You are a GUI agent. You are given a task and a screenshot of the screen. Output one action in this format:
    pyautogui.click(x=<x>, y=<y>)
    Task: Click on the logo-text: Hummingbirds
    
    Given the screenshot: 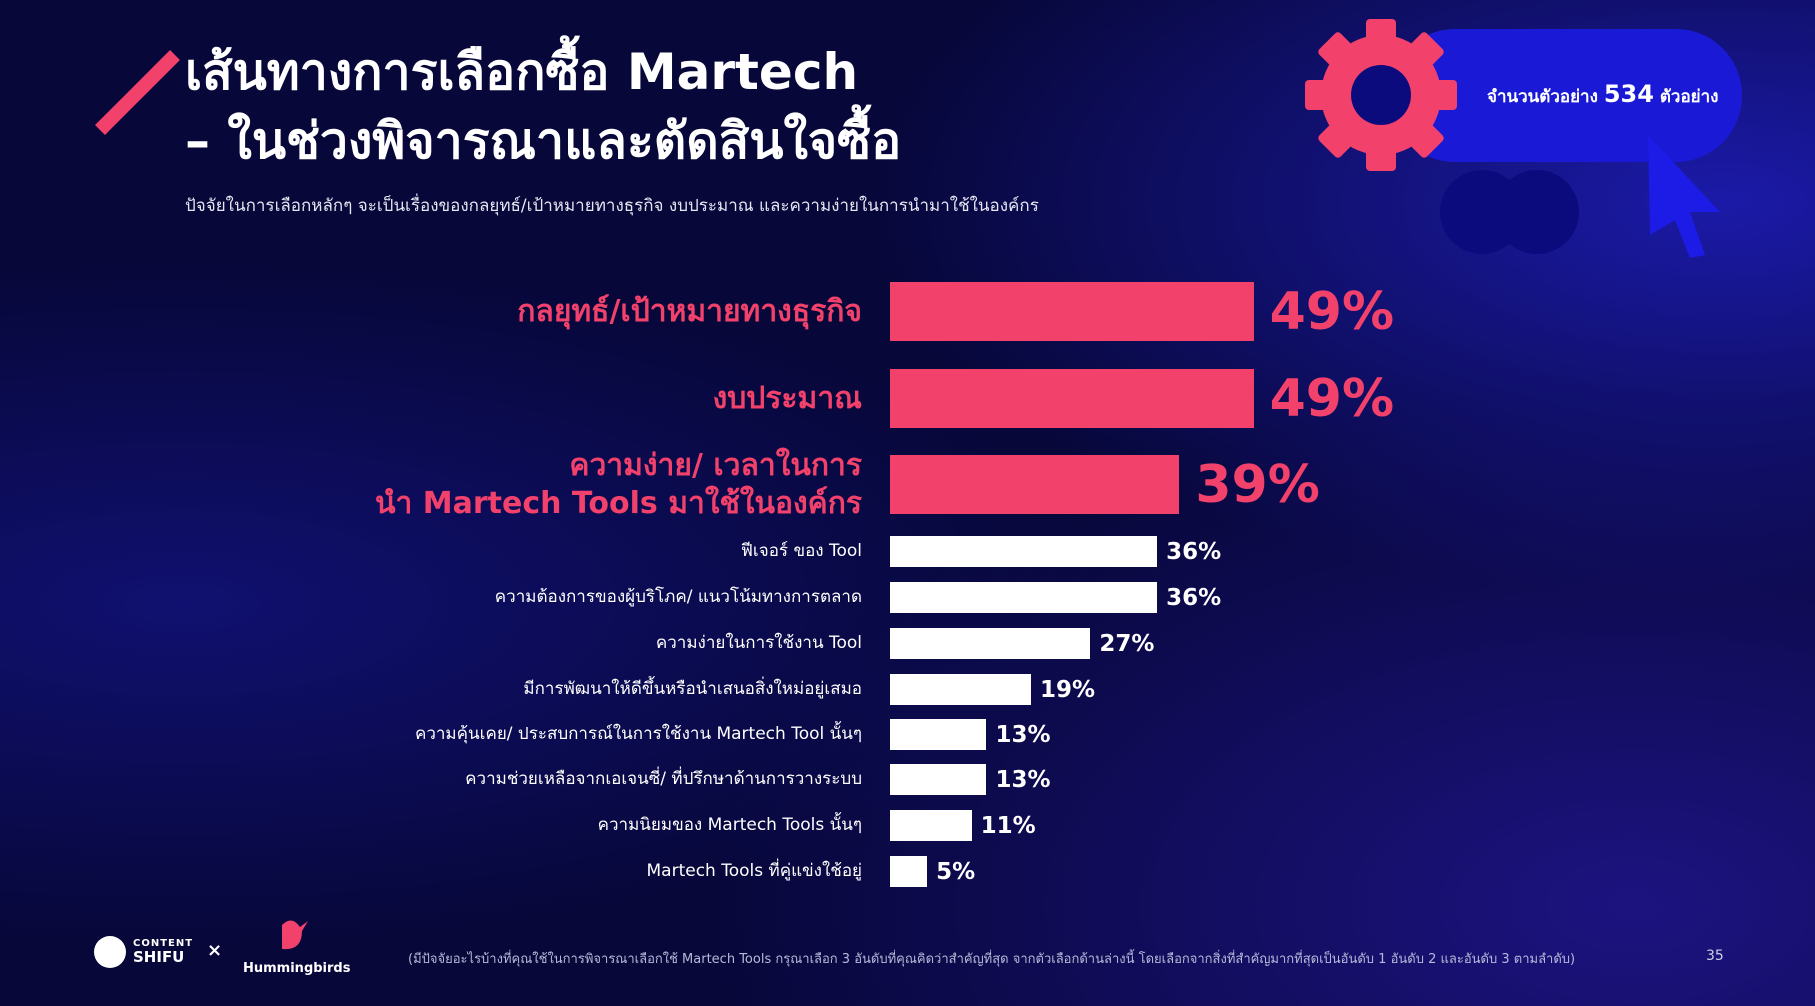 What is the action you would take?
    pyautogui.click(x=297, y=968)
    